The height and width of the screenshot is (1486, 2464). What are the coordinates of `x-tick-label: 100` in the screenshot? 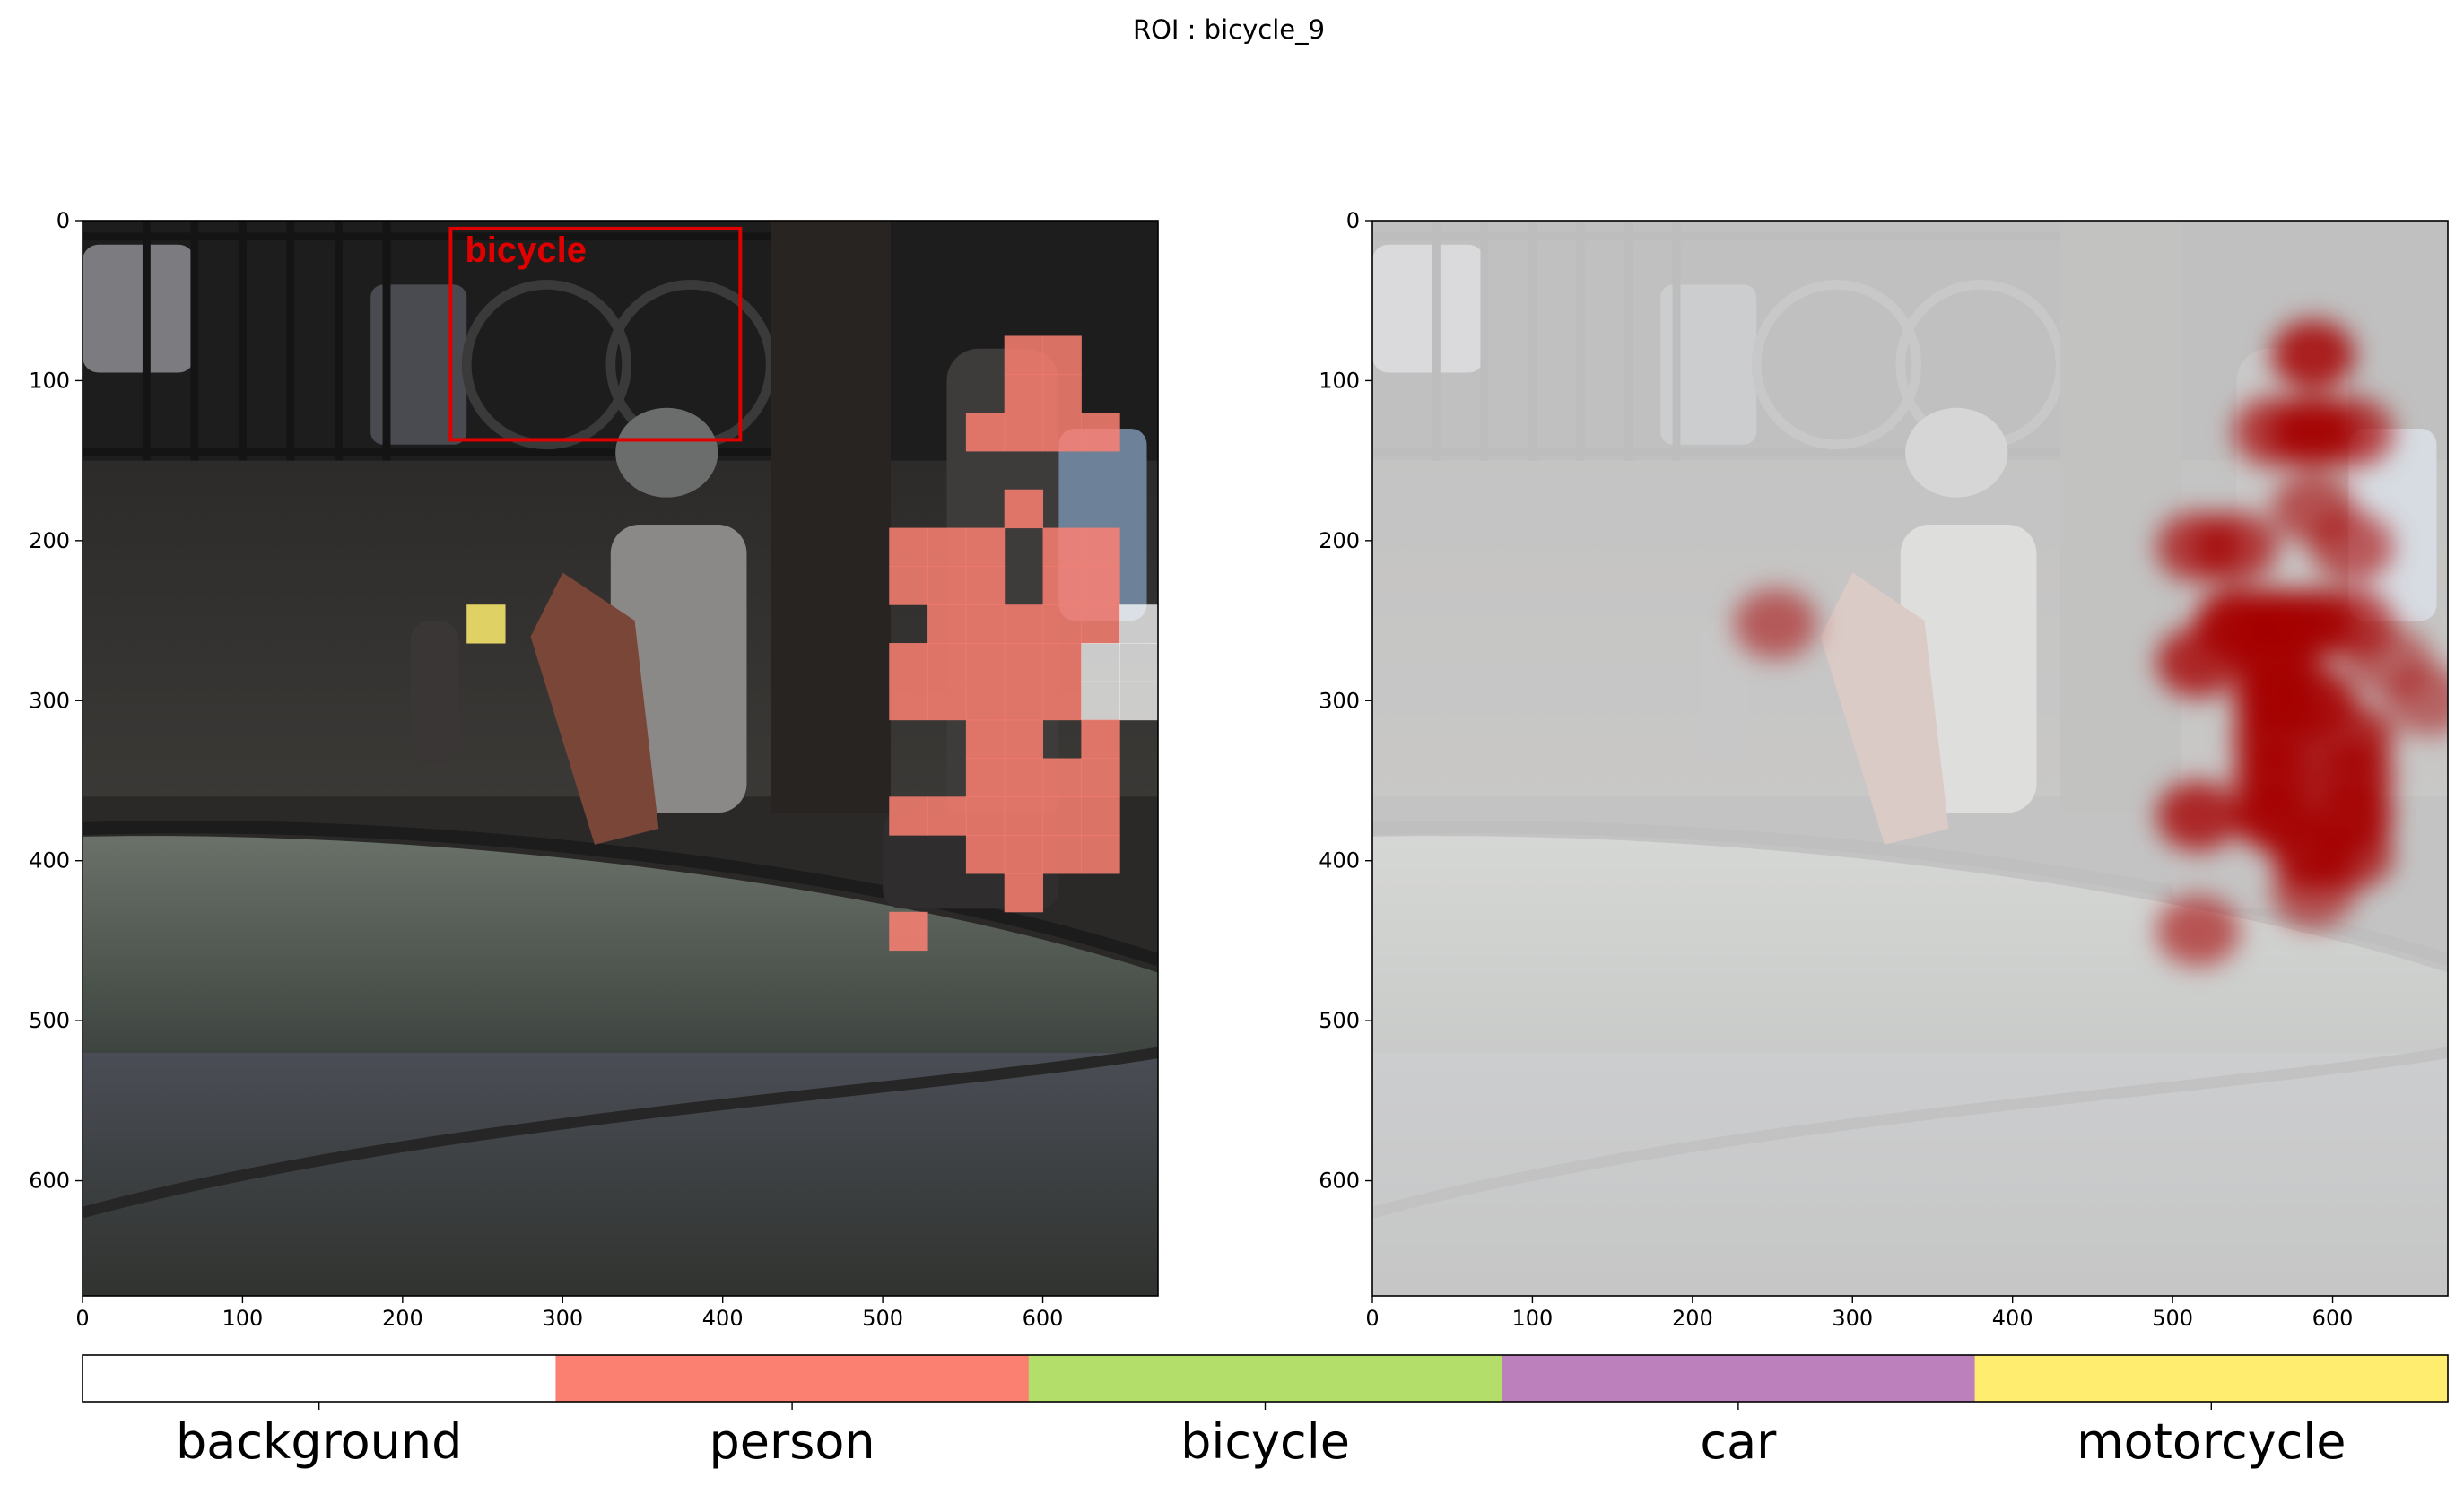 It's located at (243, 1318).